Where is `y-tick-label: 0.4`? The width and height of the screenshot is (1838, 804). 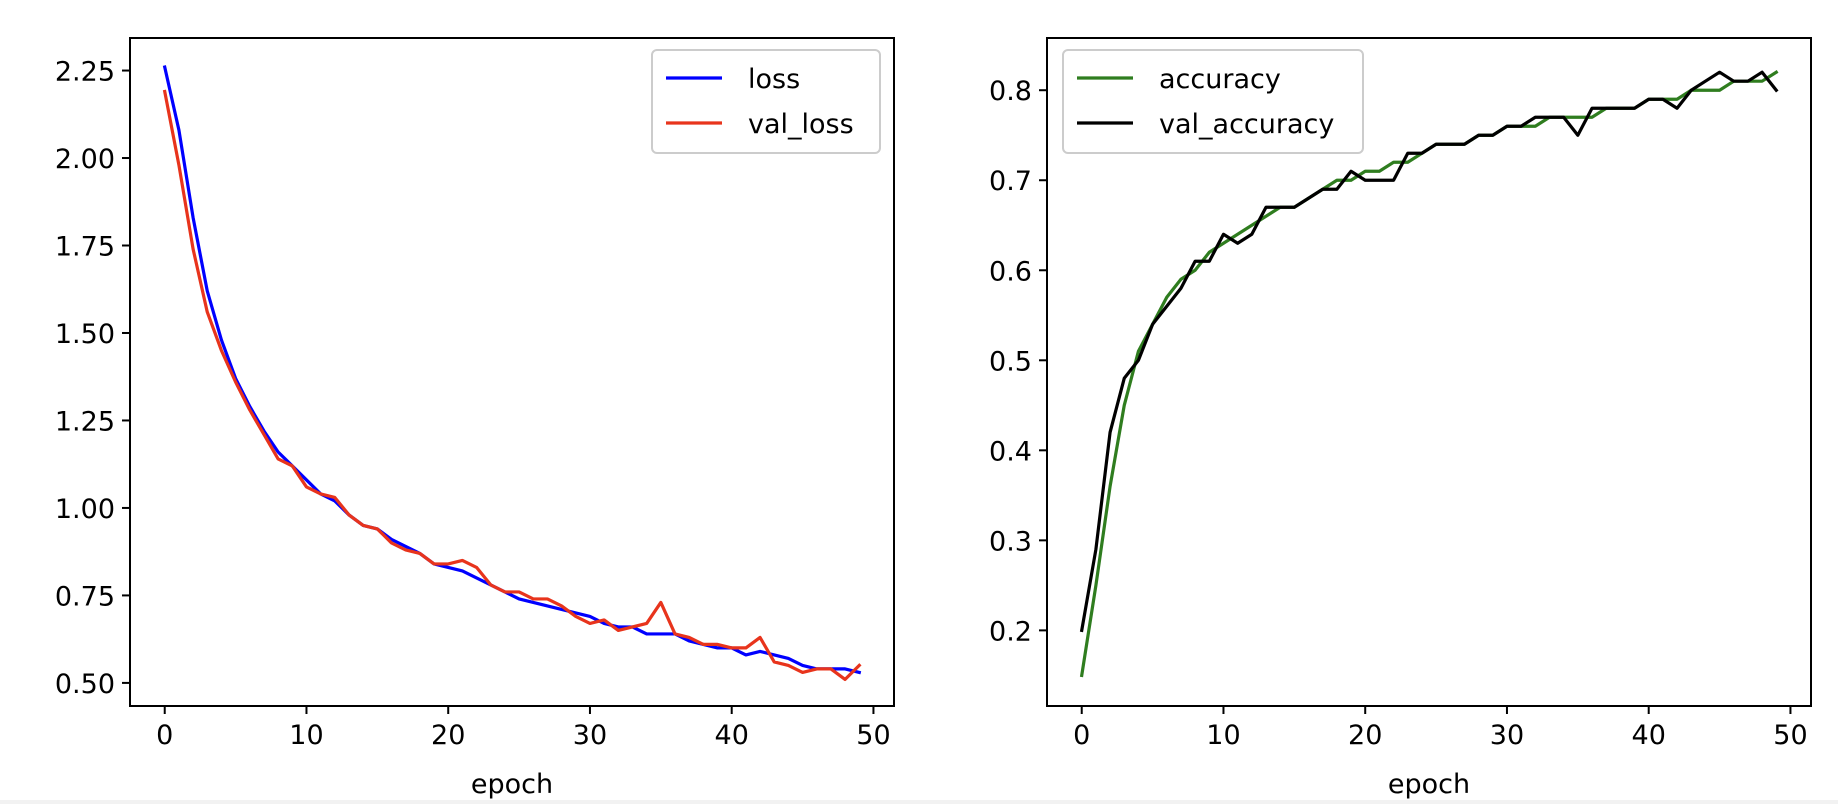 y-tick-label: 0.4 is located at coordinates (1010, 451).